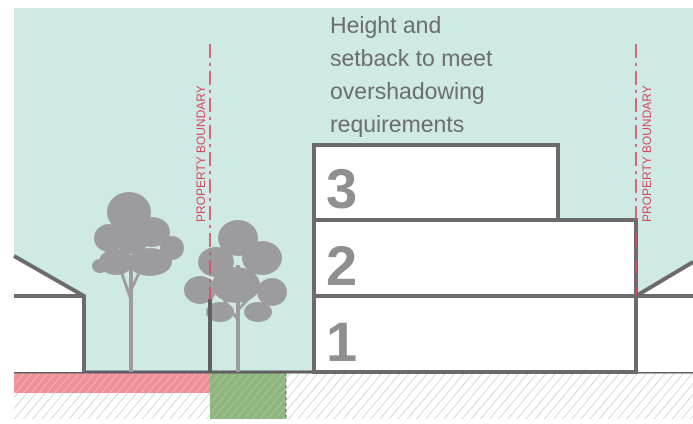  What do you see at coordinates (397, 124) in the screenshot?
I see `caption-line-4: requirements` at bounding box center [397, 124].